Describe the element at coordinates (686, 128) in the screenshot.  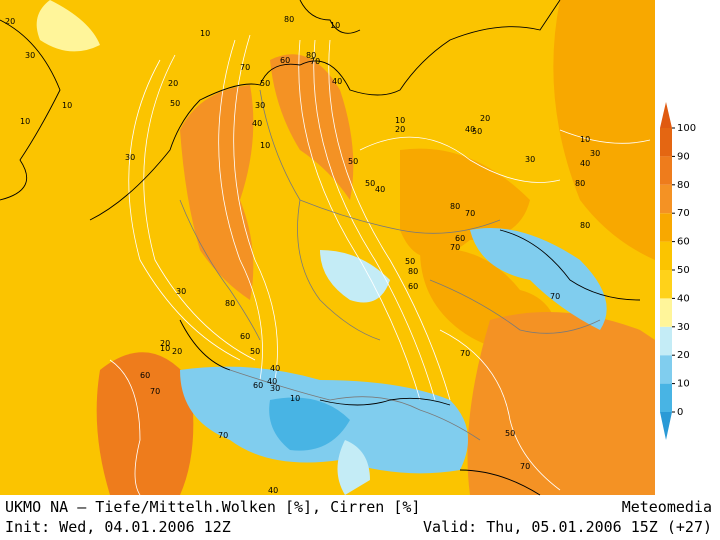
I see `legend-label: 100` at that location.